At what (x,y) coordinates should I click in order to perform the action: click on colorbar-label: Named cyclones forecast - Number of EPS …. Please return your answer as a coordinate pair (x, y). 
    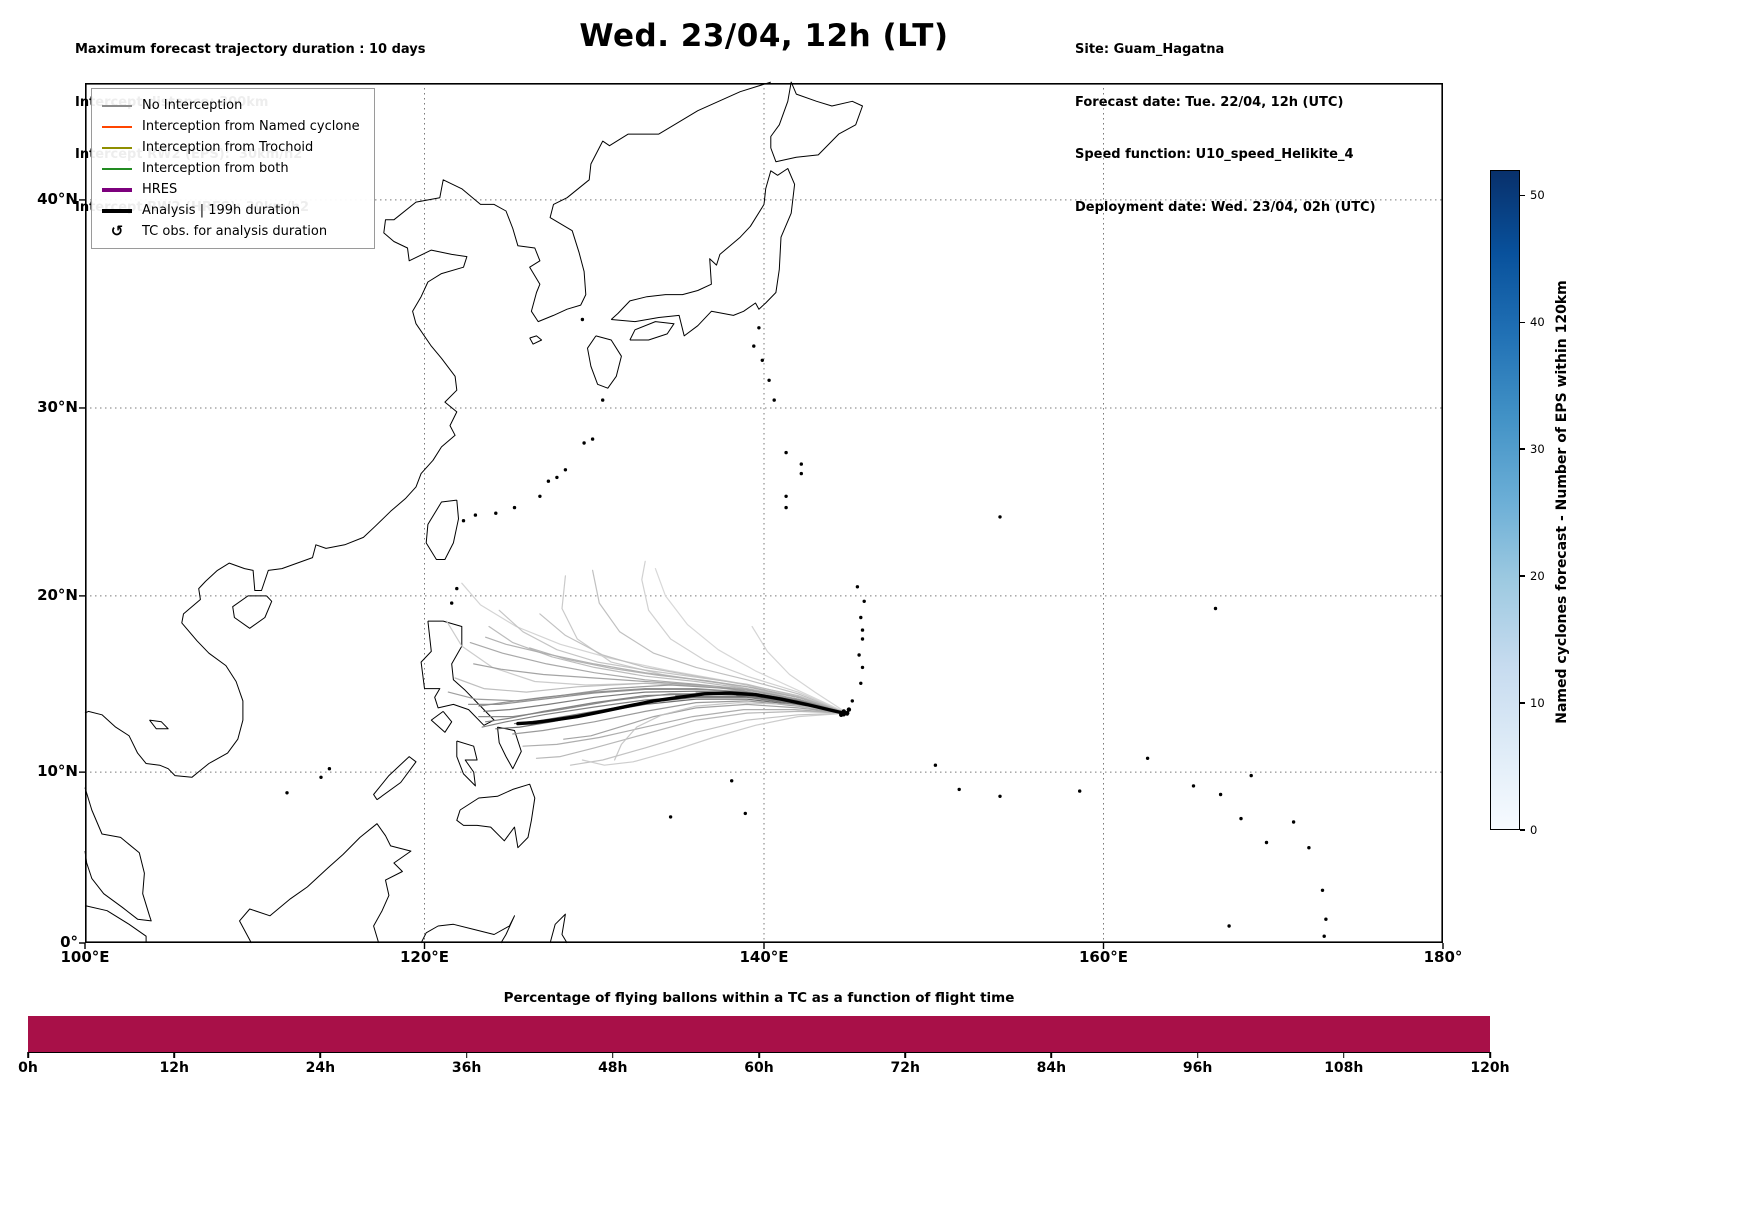
    Looking at the image, I should click on (1562, 502).